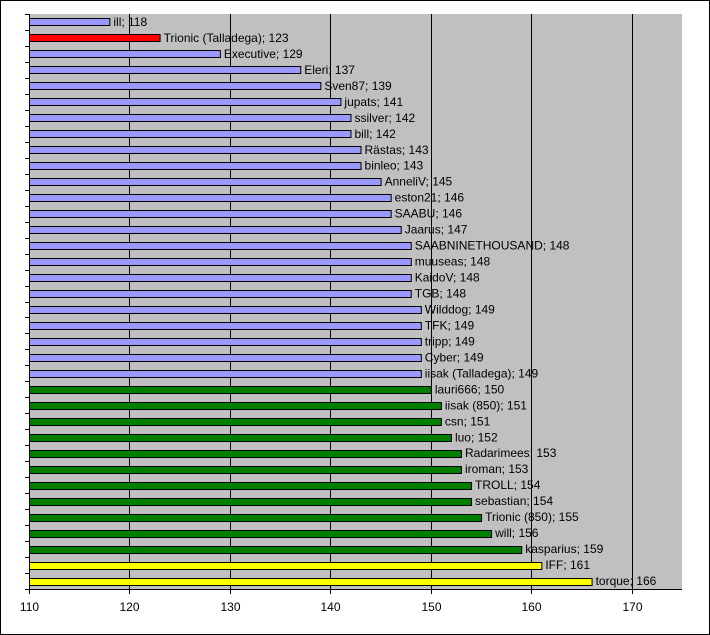  What do you see at coordinates (130, 22) in the screenshot?
I see `bar-label: ill; 118` at bounding box center [130, 22].